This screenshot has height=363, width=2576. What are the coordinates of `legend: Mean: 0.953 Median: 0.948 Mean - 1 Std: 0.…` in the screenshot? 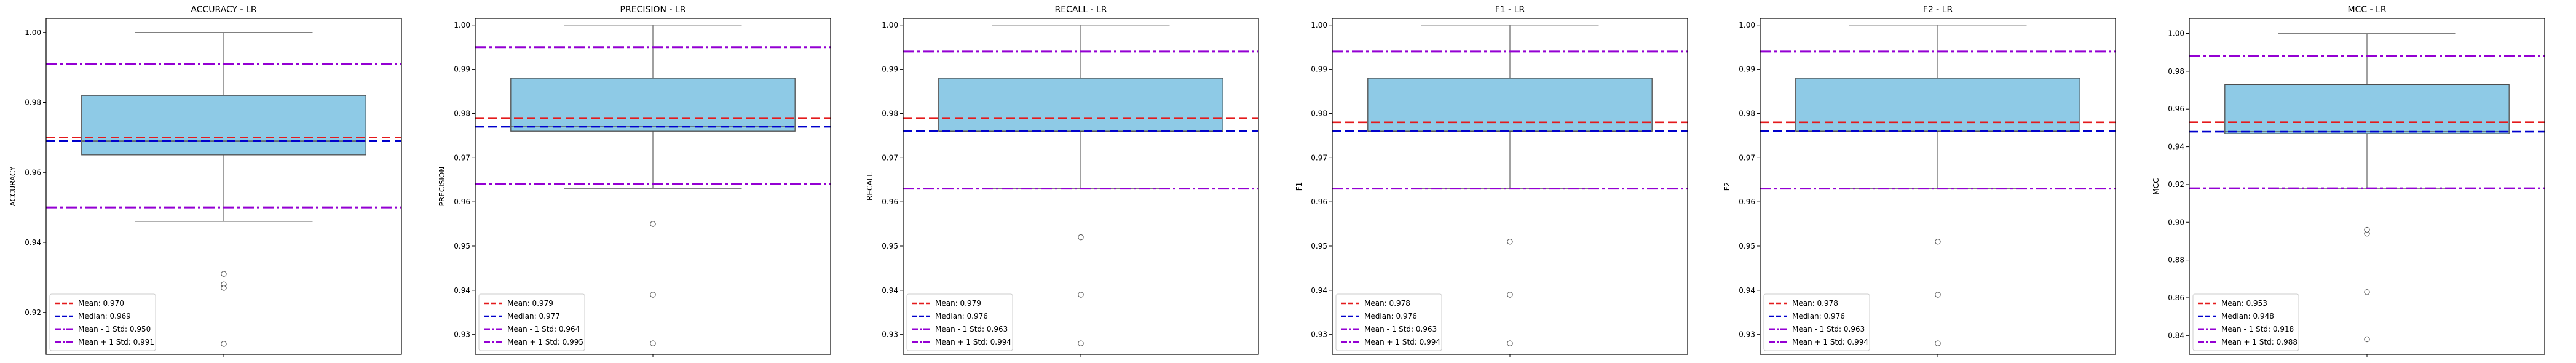 It's located at (2245, 322).